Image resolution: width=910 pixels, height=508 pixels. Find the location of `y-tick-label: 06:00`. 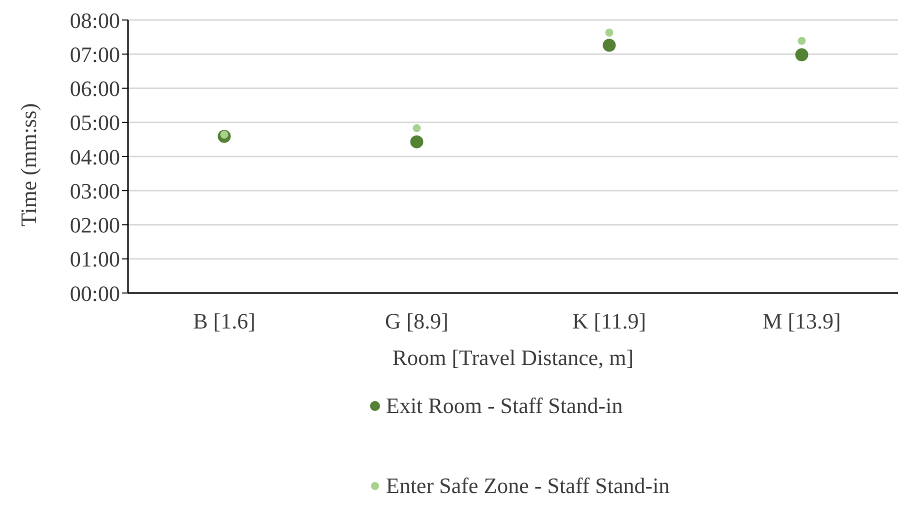

y-tick-label: 06:00 is located at coordinates (95, 89).